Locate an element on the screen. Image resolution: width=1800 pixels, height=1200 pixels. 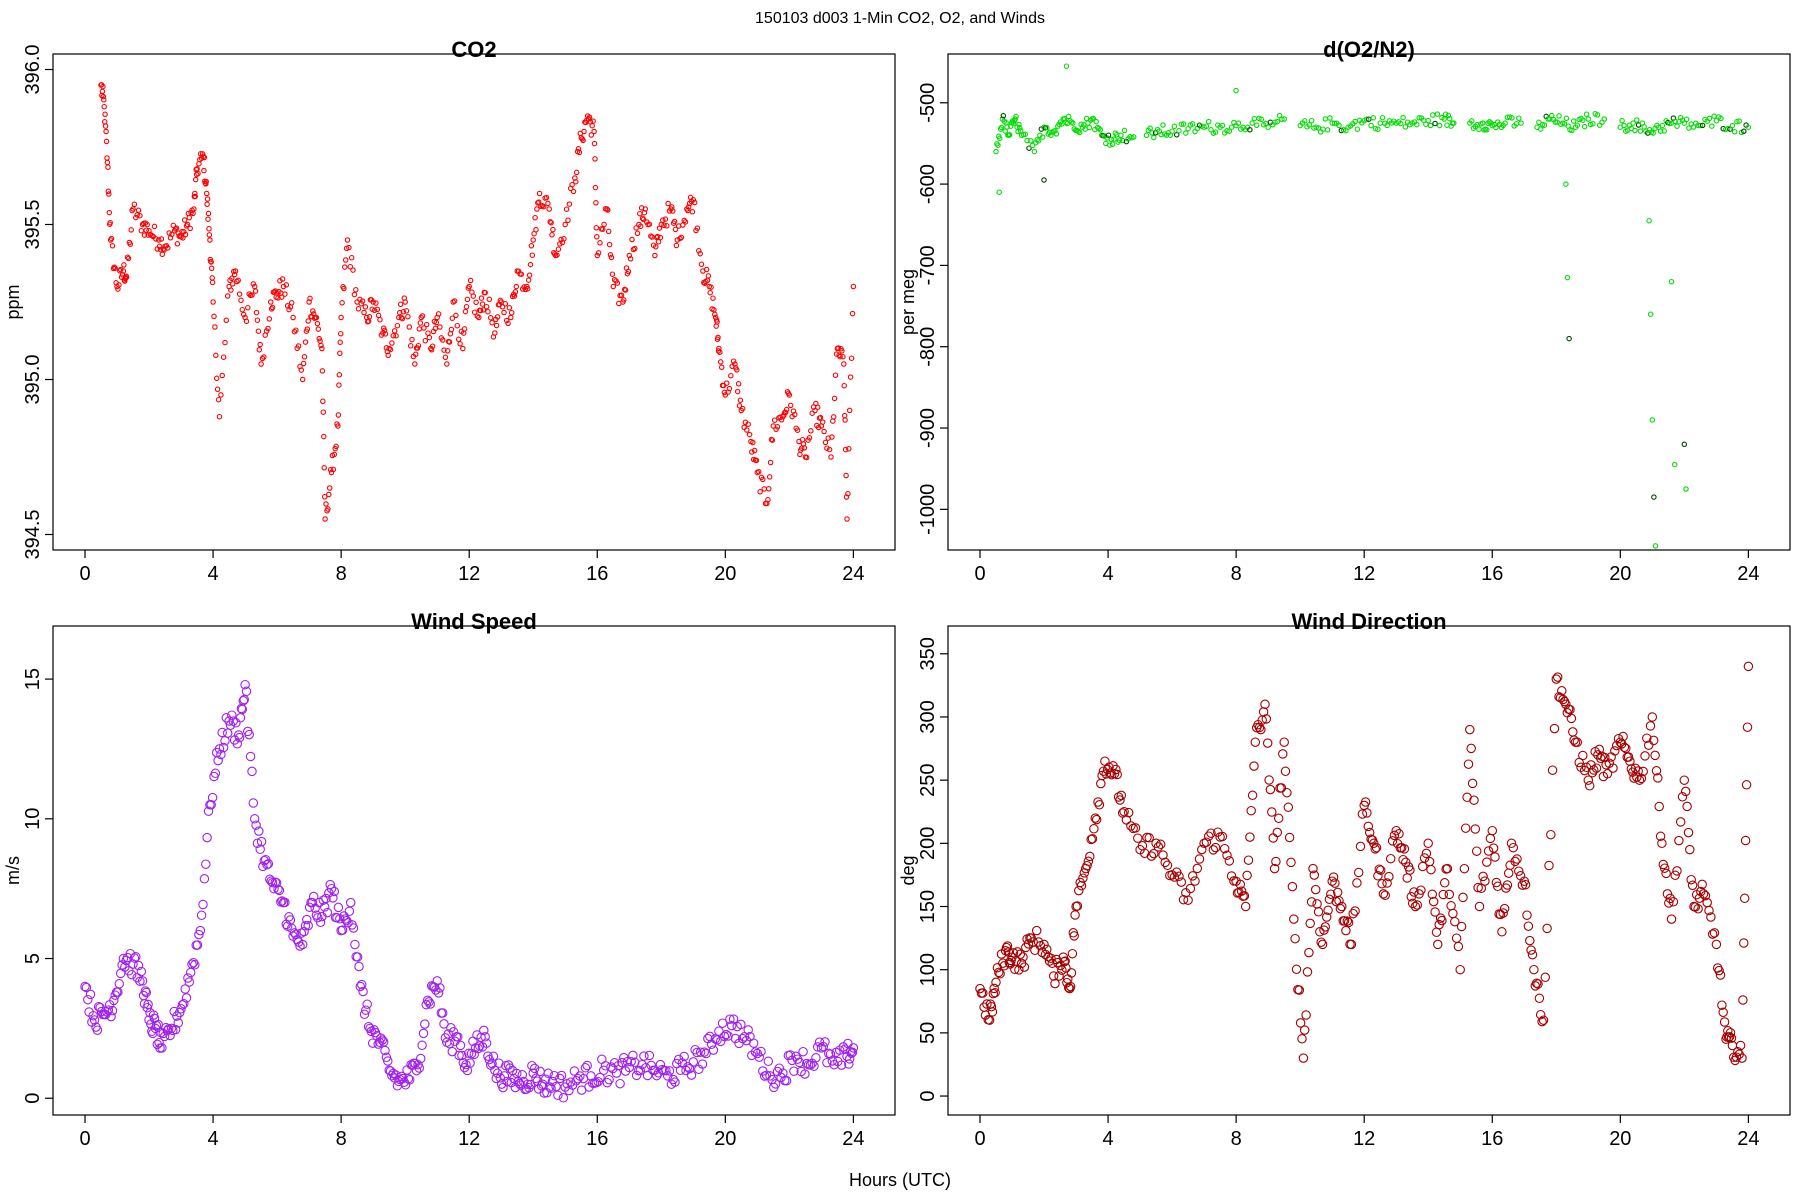
wdir-xtick-label: 20 is located at coordinates (1620, 1139).